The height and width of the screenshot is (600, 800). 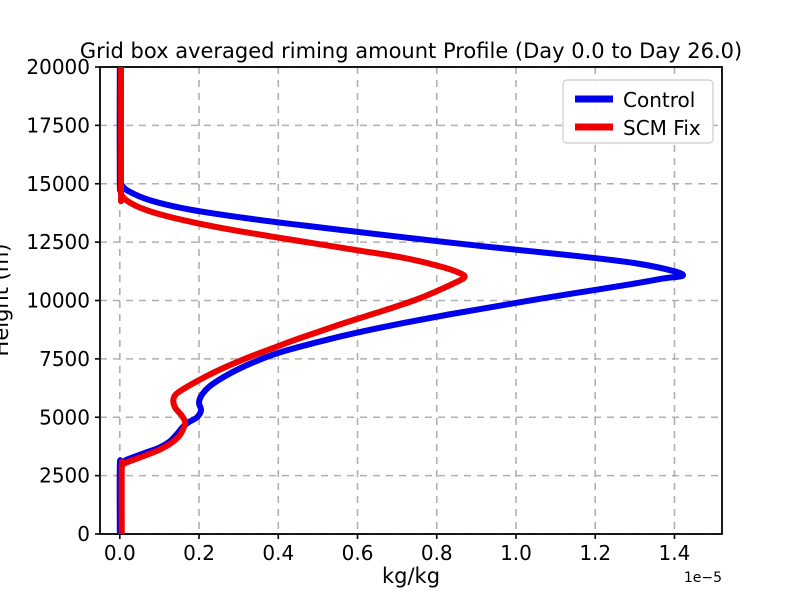 I want to click on y-tick-labels: 0 2500 5000 7500 10000 12500 15000 17500 20000, so click(x=58, y=300).